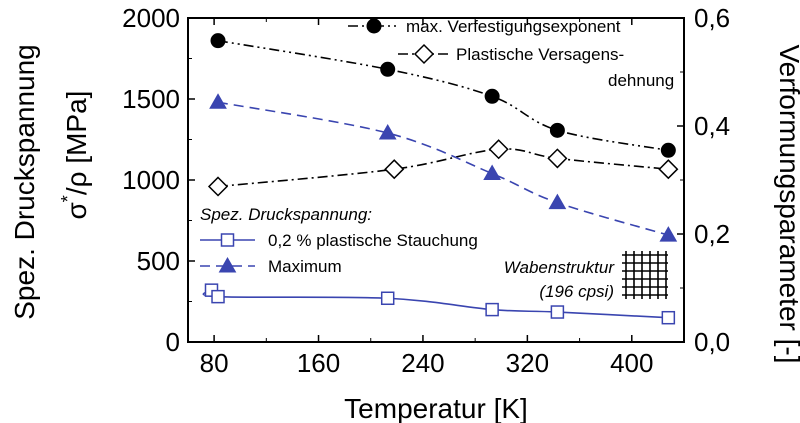 The image size is (800, 423). I want to click on legend-label: Plastische Versagens-, so click(540, 54).